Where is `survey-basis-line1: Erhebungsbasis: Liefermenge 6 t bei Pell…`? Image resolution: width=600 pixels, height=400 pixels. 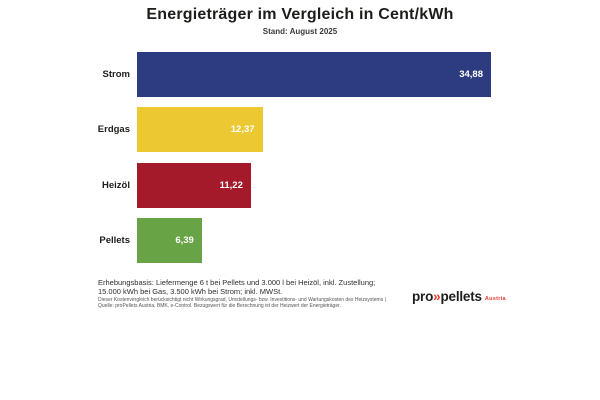 survey-basis-line1: Erhebungsbasis: Liefermenge 6 t bei Pell… is located at coordinates (237, 282).